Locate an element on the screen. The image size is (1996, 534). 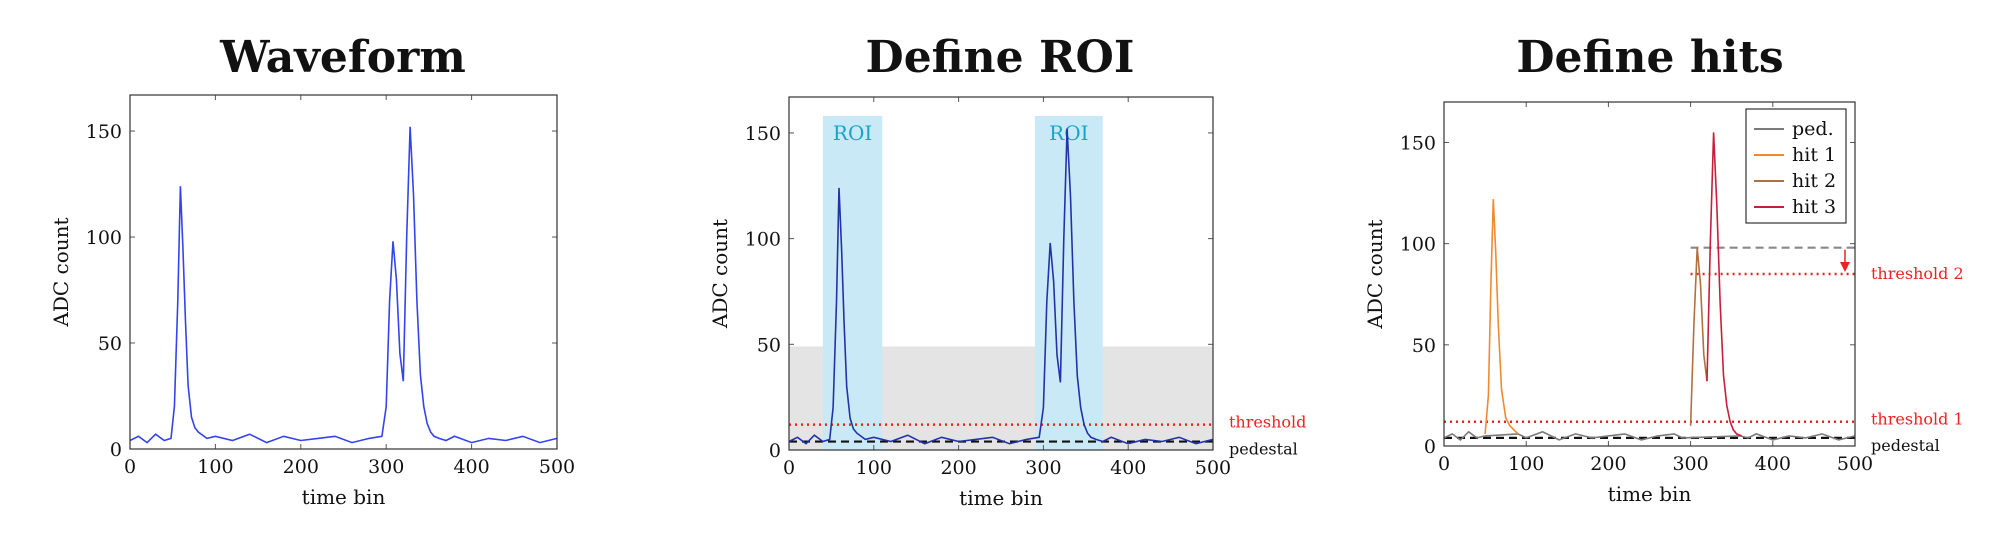
chart3-y-axis-label: ADC count is located at coordinates (1375, 274).